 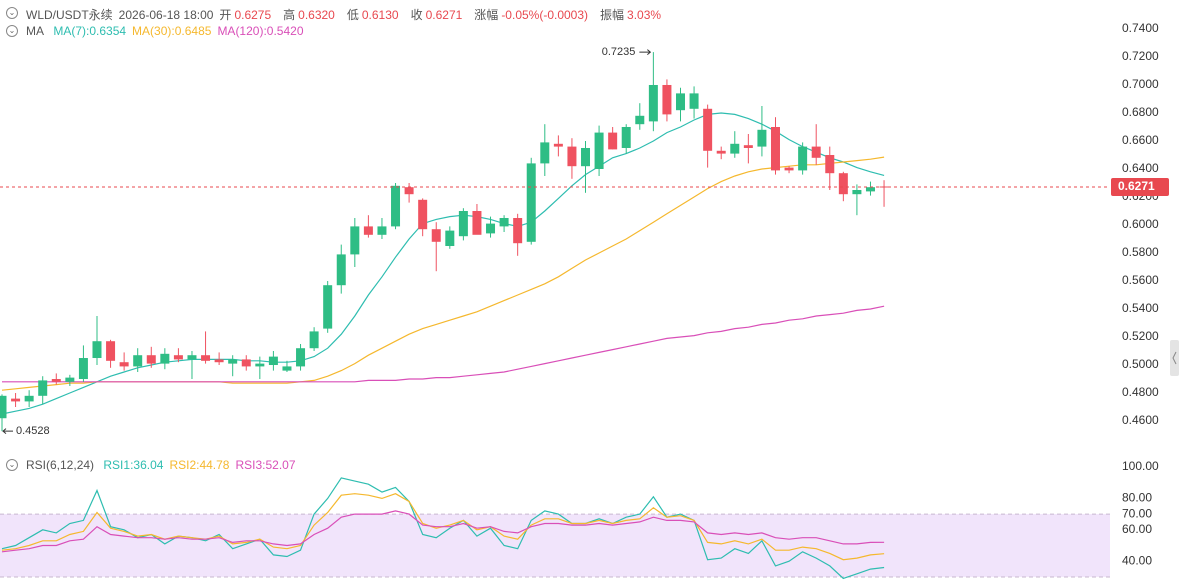 What do you see at coordinates (619, 52) in the screenshot?
I see `max-label: 0.7235` at bounding box center [619, 52].